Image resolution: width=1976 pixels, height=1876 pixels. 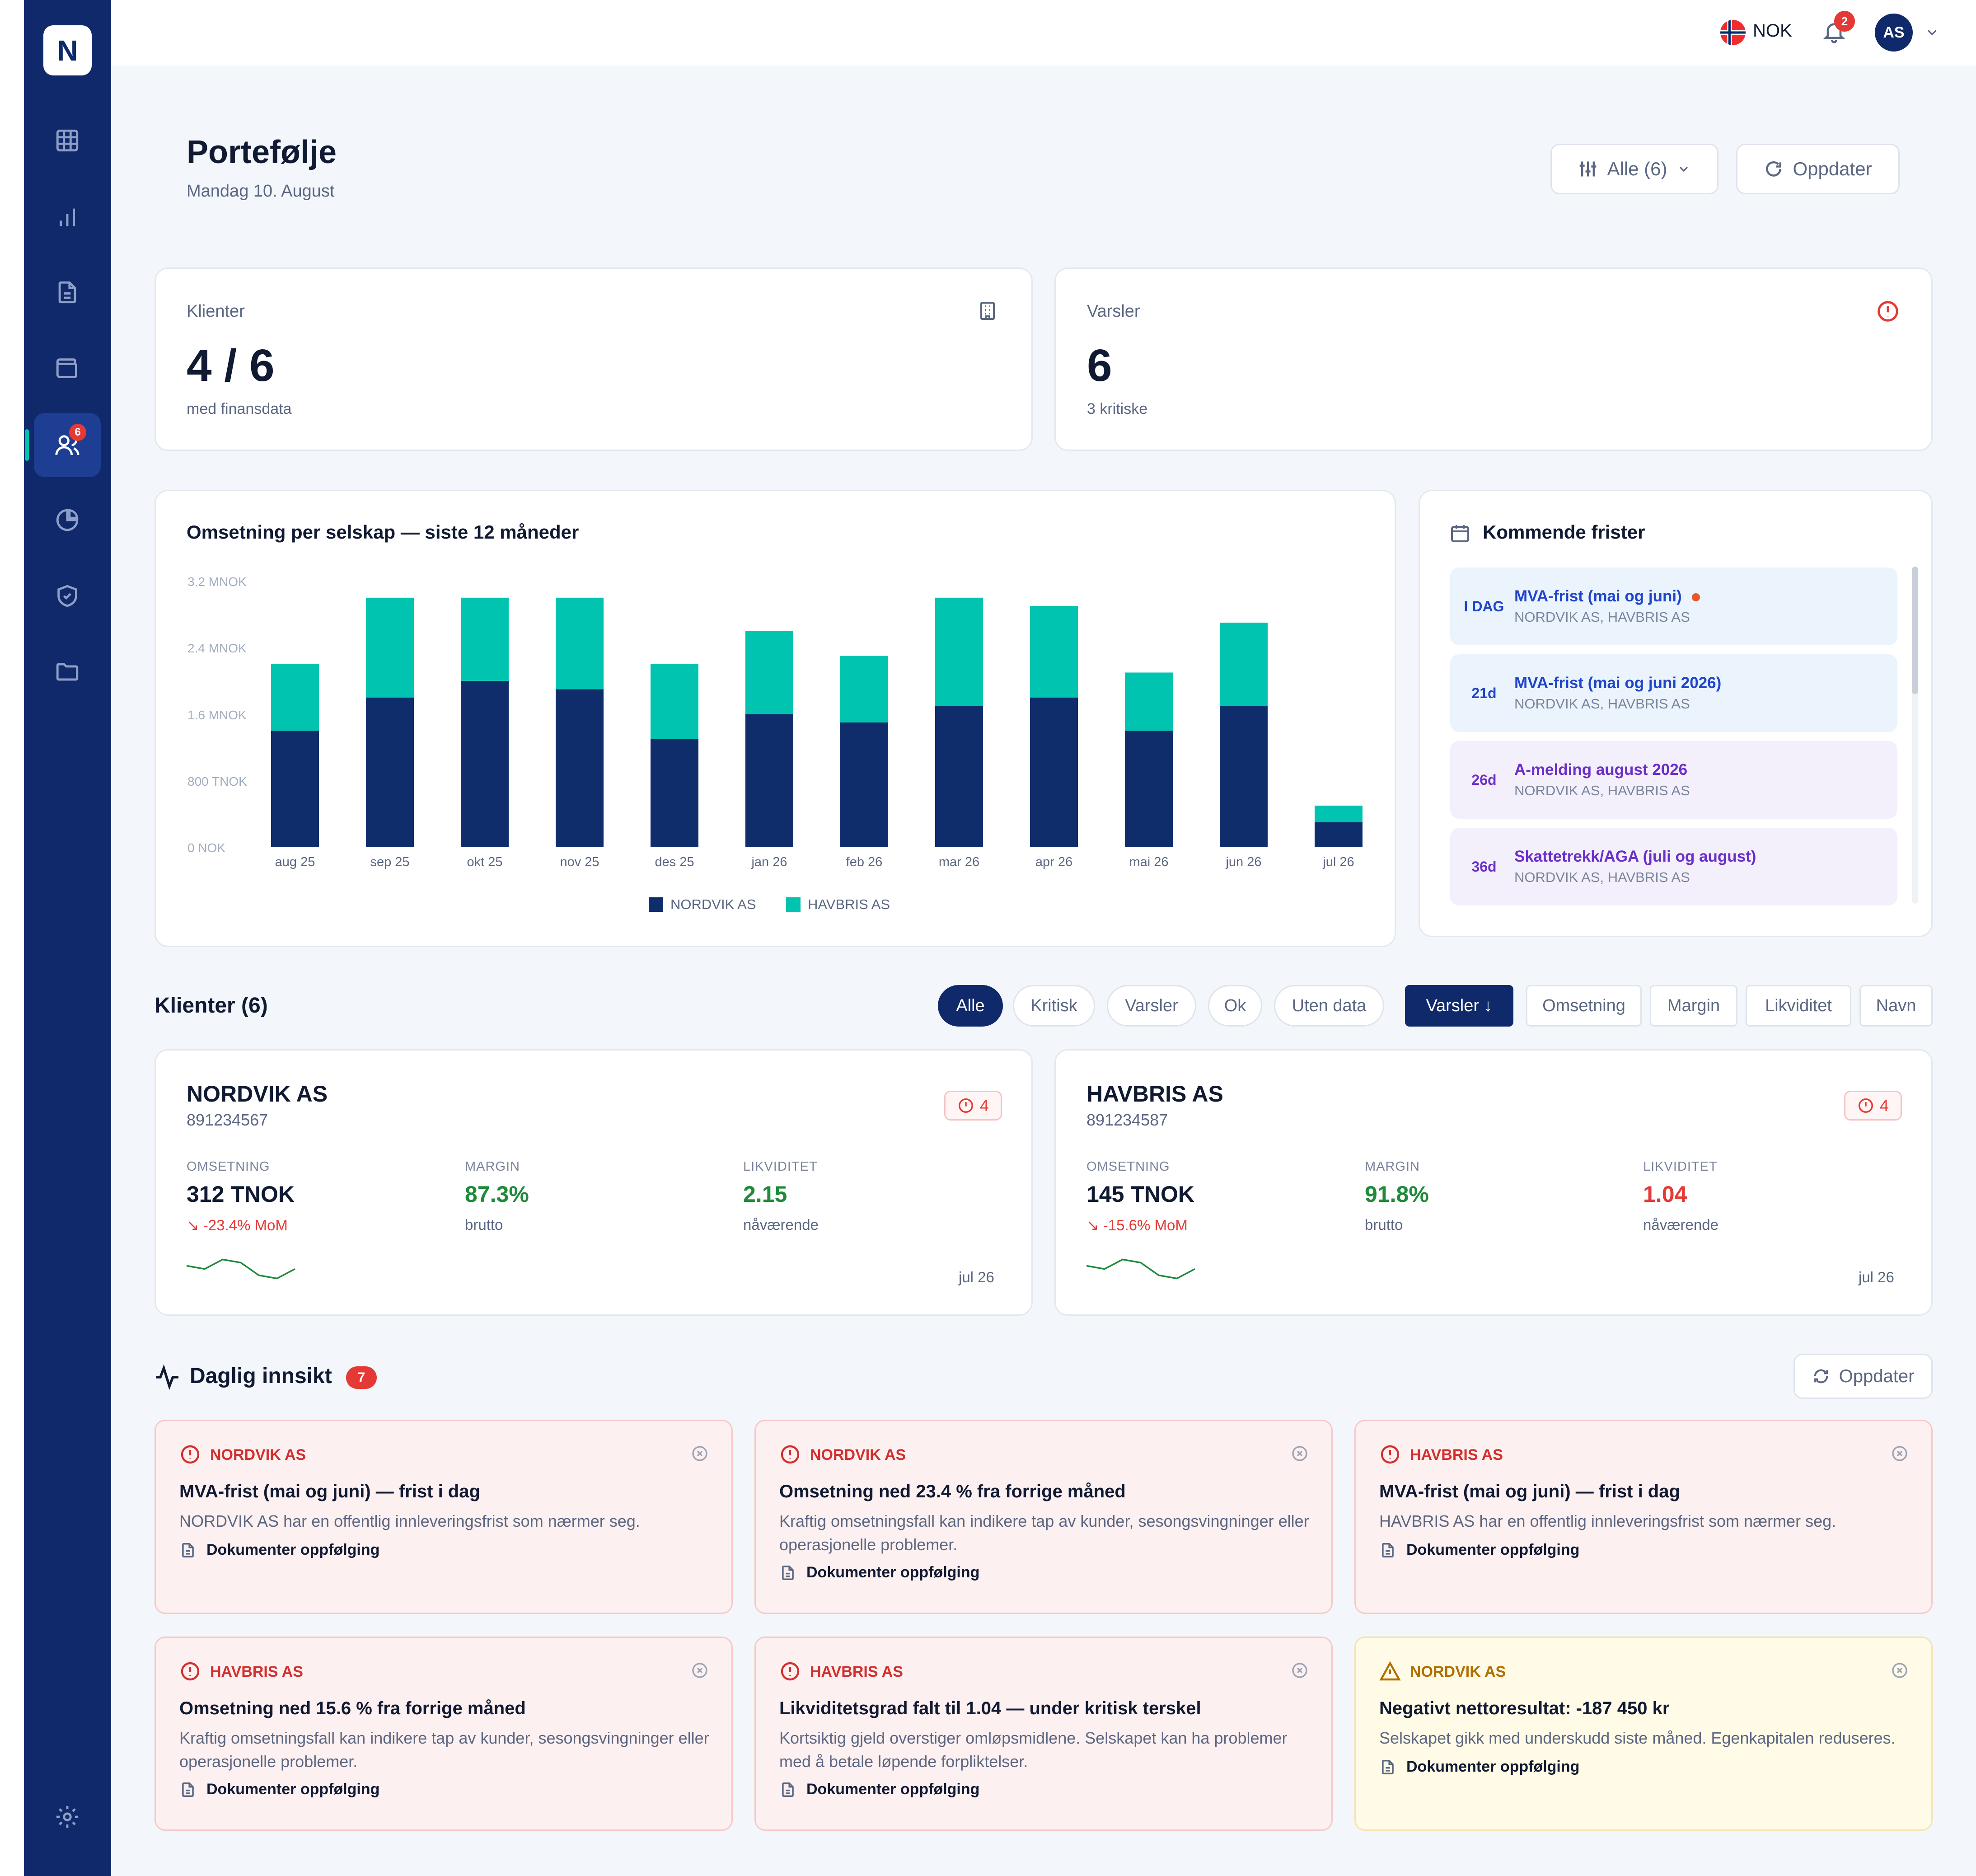 What do you see at coordinates (1665, 1194) in the screenshot?
I see `metric-value-liquidity: 1.04` at bounding box center [1665, 1194].